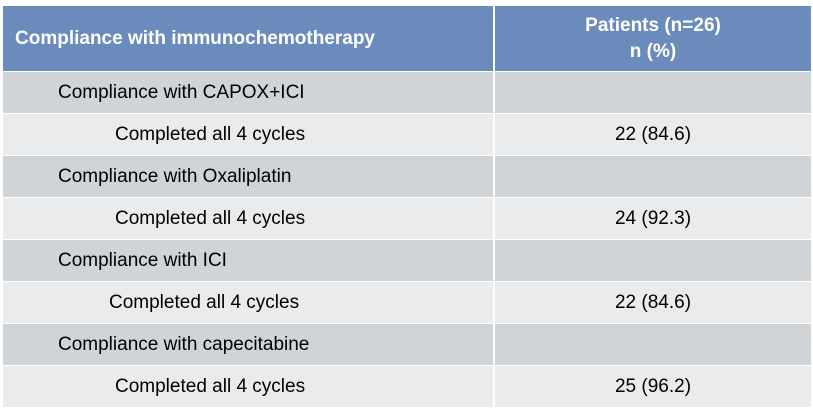 This screenshot has width=813, height=408. Describe the element at coordinates (248, 176) in the screenshot. I see `row-label: Compliance with Oxaliplatin` at that location.